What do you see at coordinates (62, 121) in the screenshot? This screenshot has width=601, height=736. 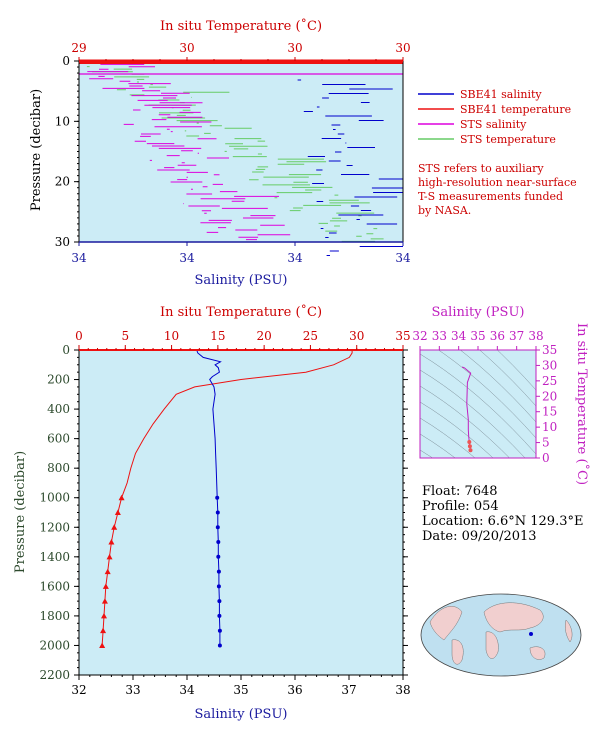 I see `top-y-tick-label: 10` at bounding box center [62, 121].